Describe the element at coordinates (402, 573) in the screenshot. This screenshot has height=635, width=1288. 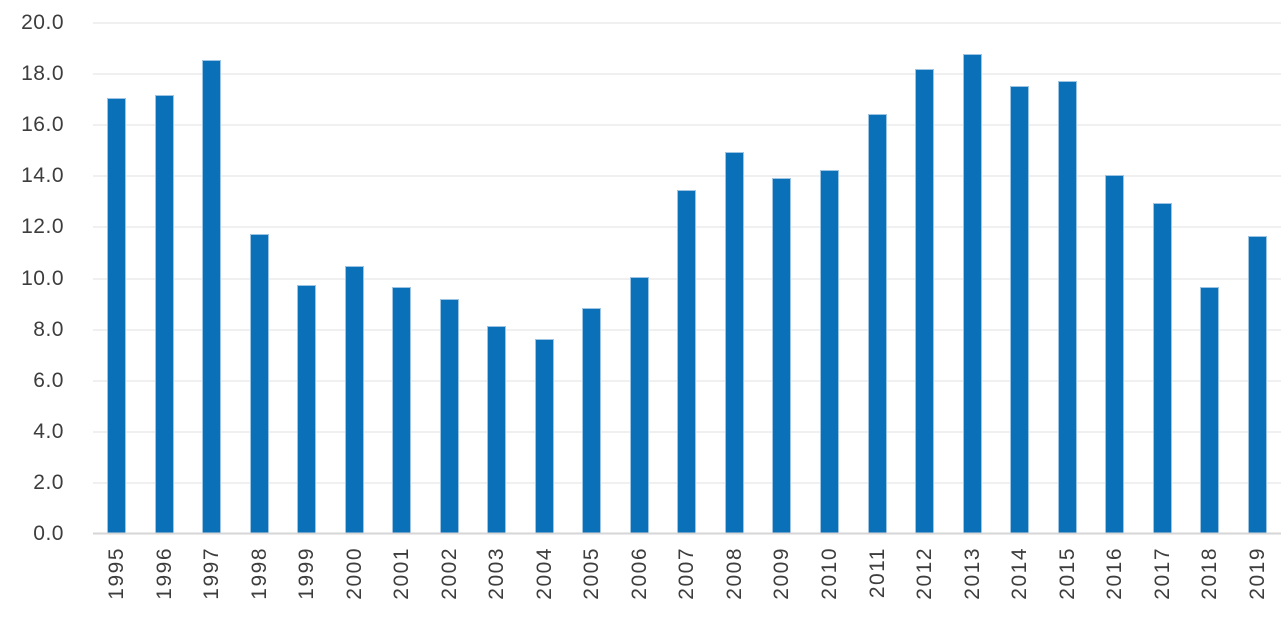
I see `x-tick-label: 2001` at that location.